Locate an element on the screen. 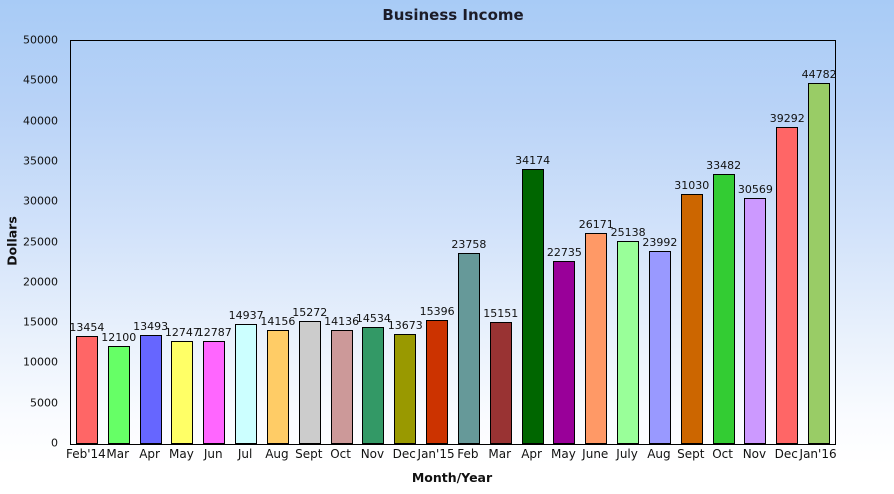 The image size is (894, 494). bar-value-label: 14937 is located at coordinates (246, 315).